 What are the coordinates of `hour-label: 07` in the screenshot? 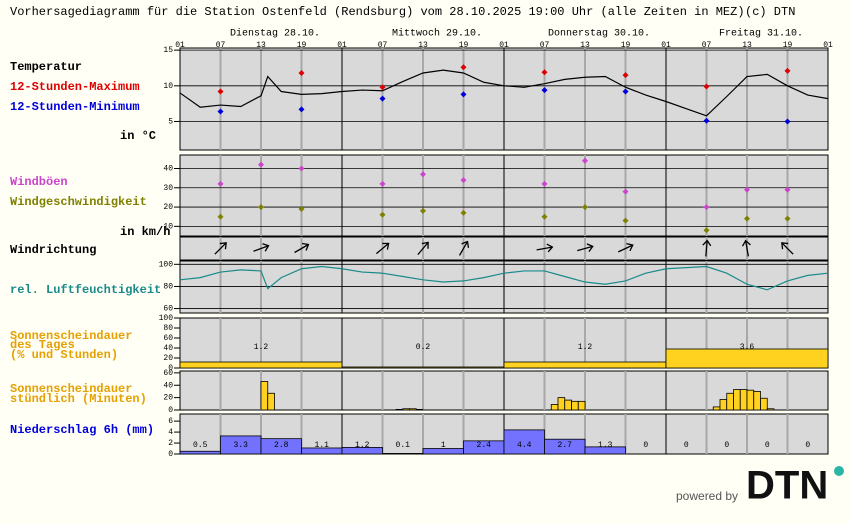 It's located at (383, 45).